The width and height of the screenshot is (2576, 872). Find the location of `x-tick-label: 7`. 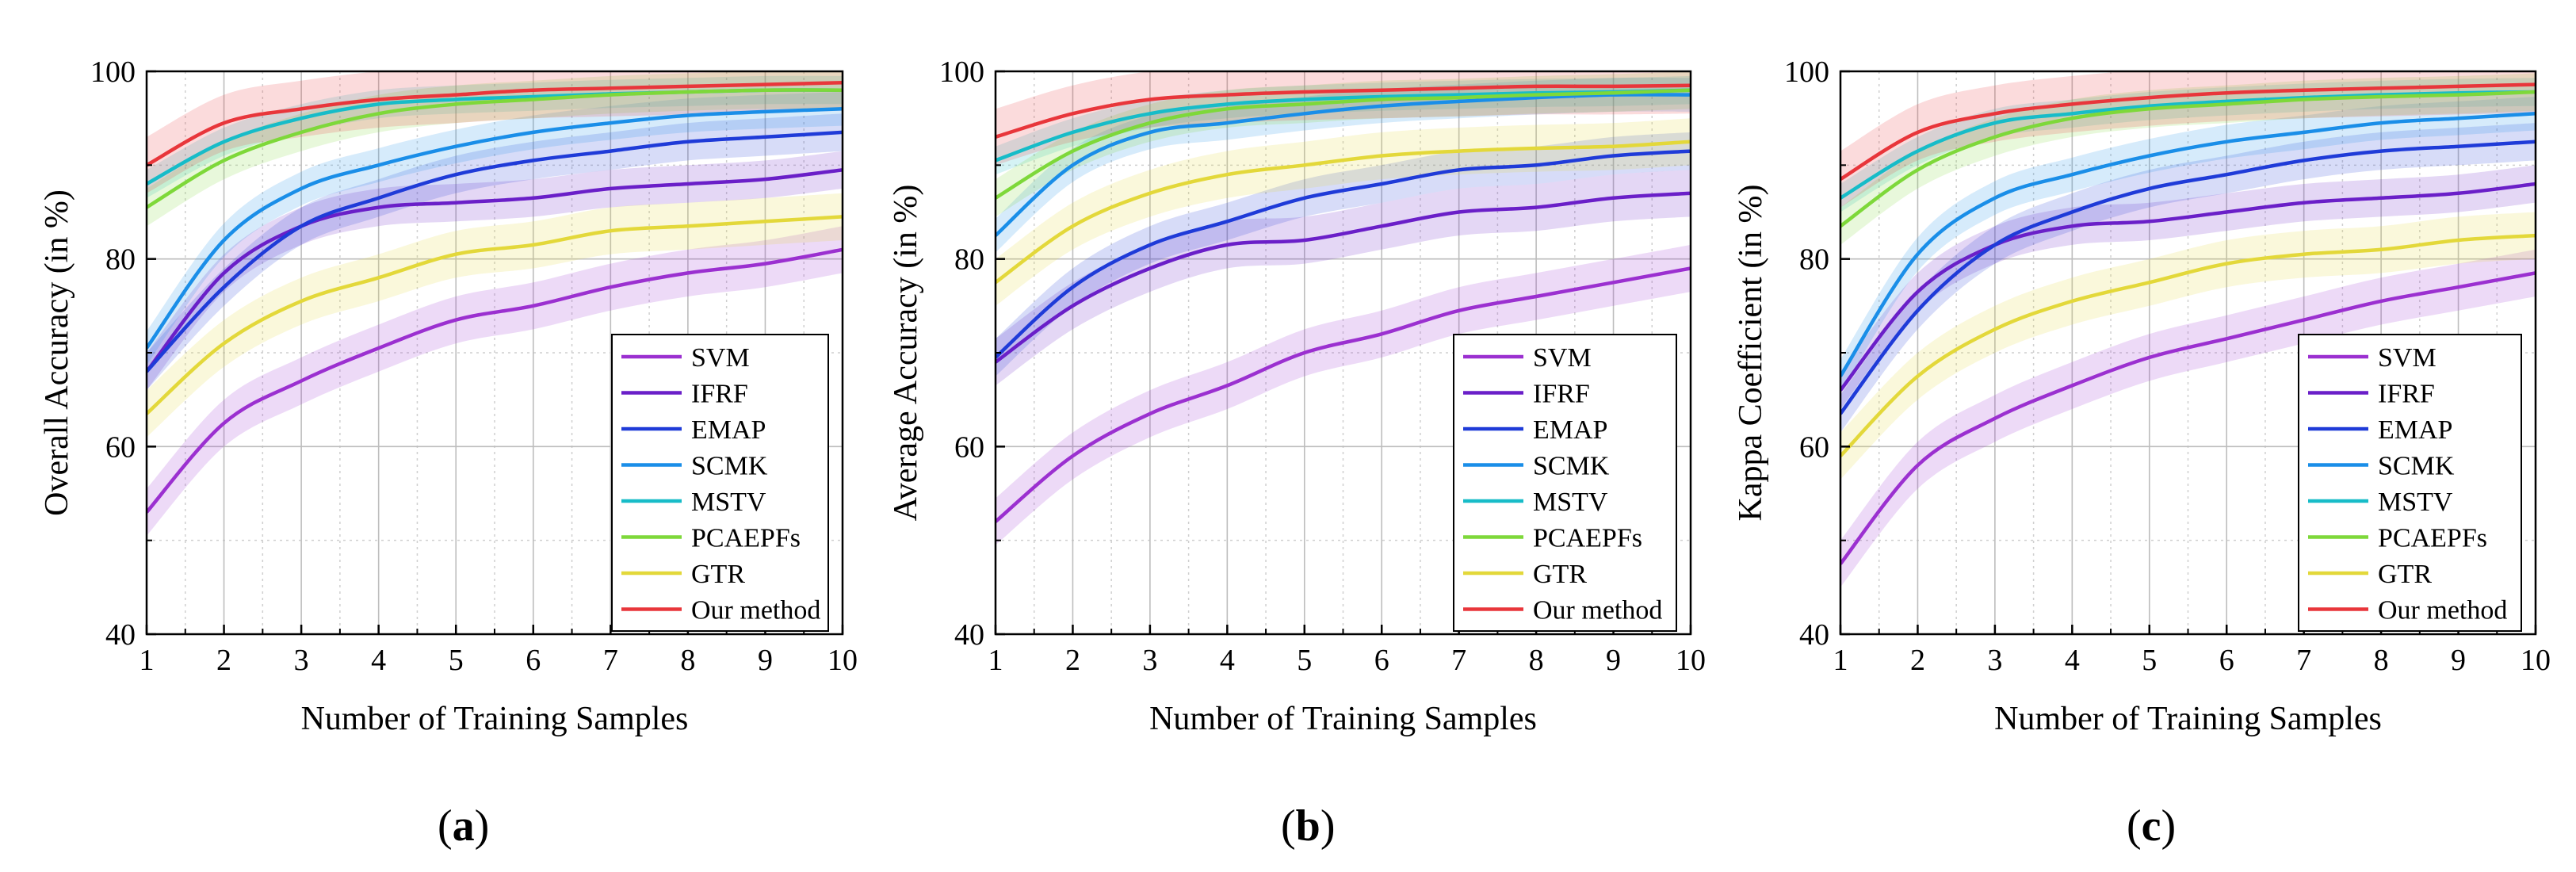

x-tick-label: 7 is located at coordinates (1458, 660).